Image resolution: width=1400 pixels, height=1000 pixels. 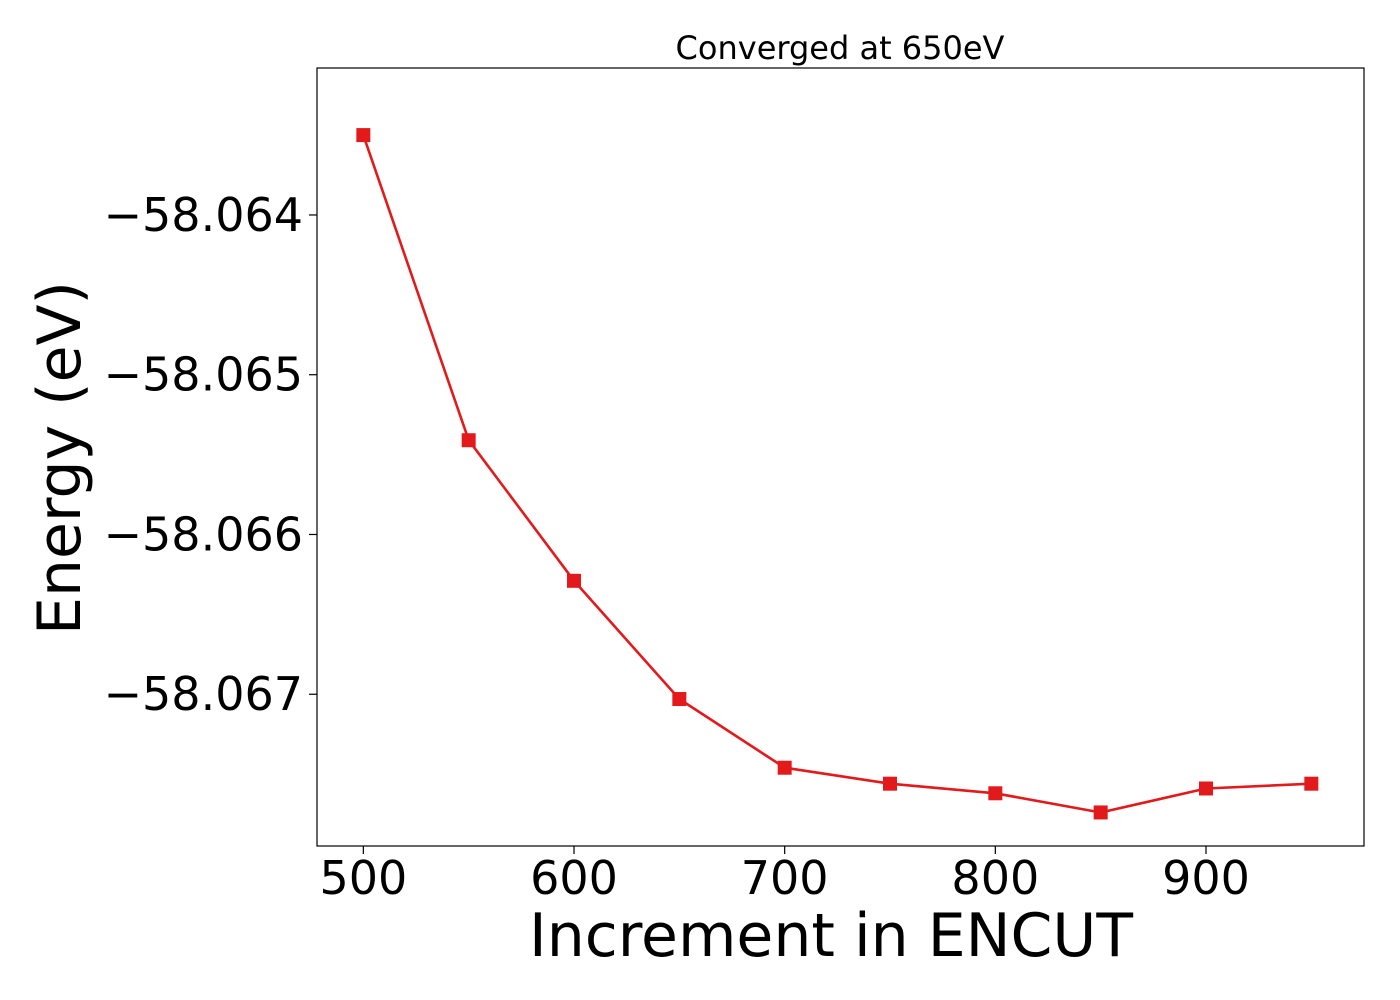 I want to click on x-axis-label: Increment in ENCUT, so click(x=831, y=936).